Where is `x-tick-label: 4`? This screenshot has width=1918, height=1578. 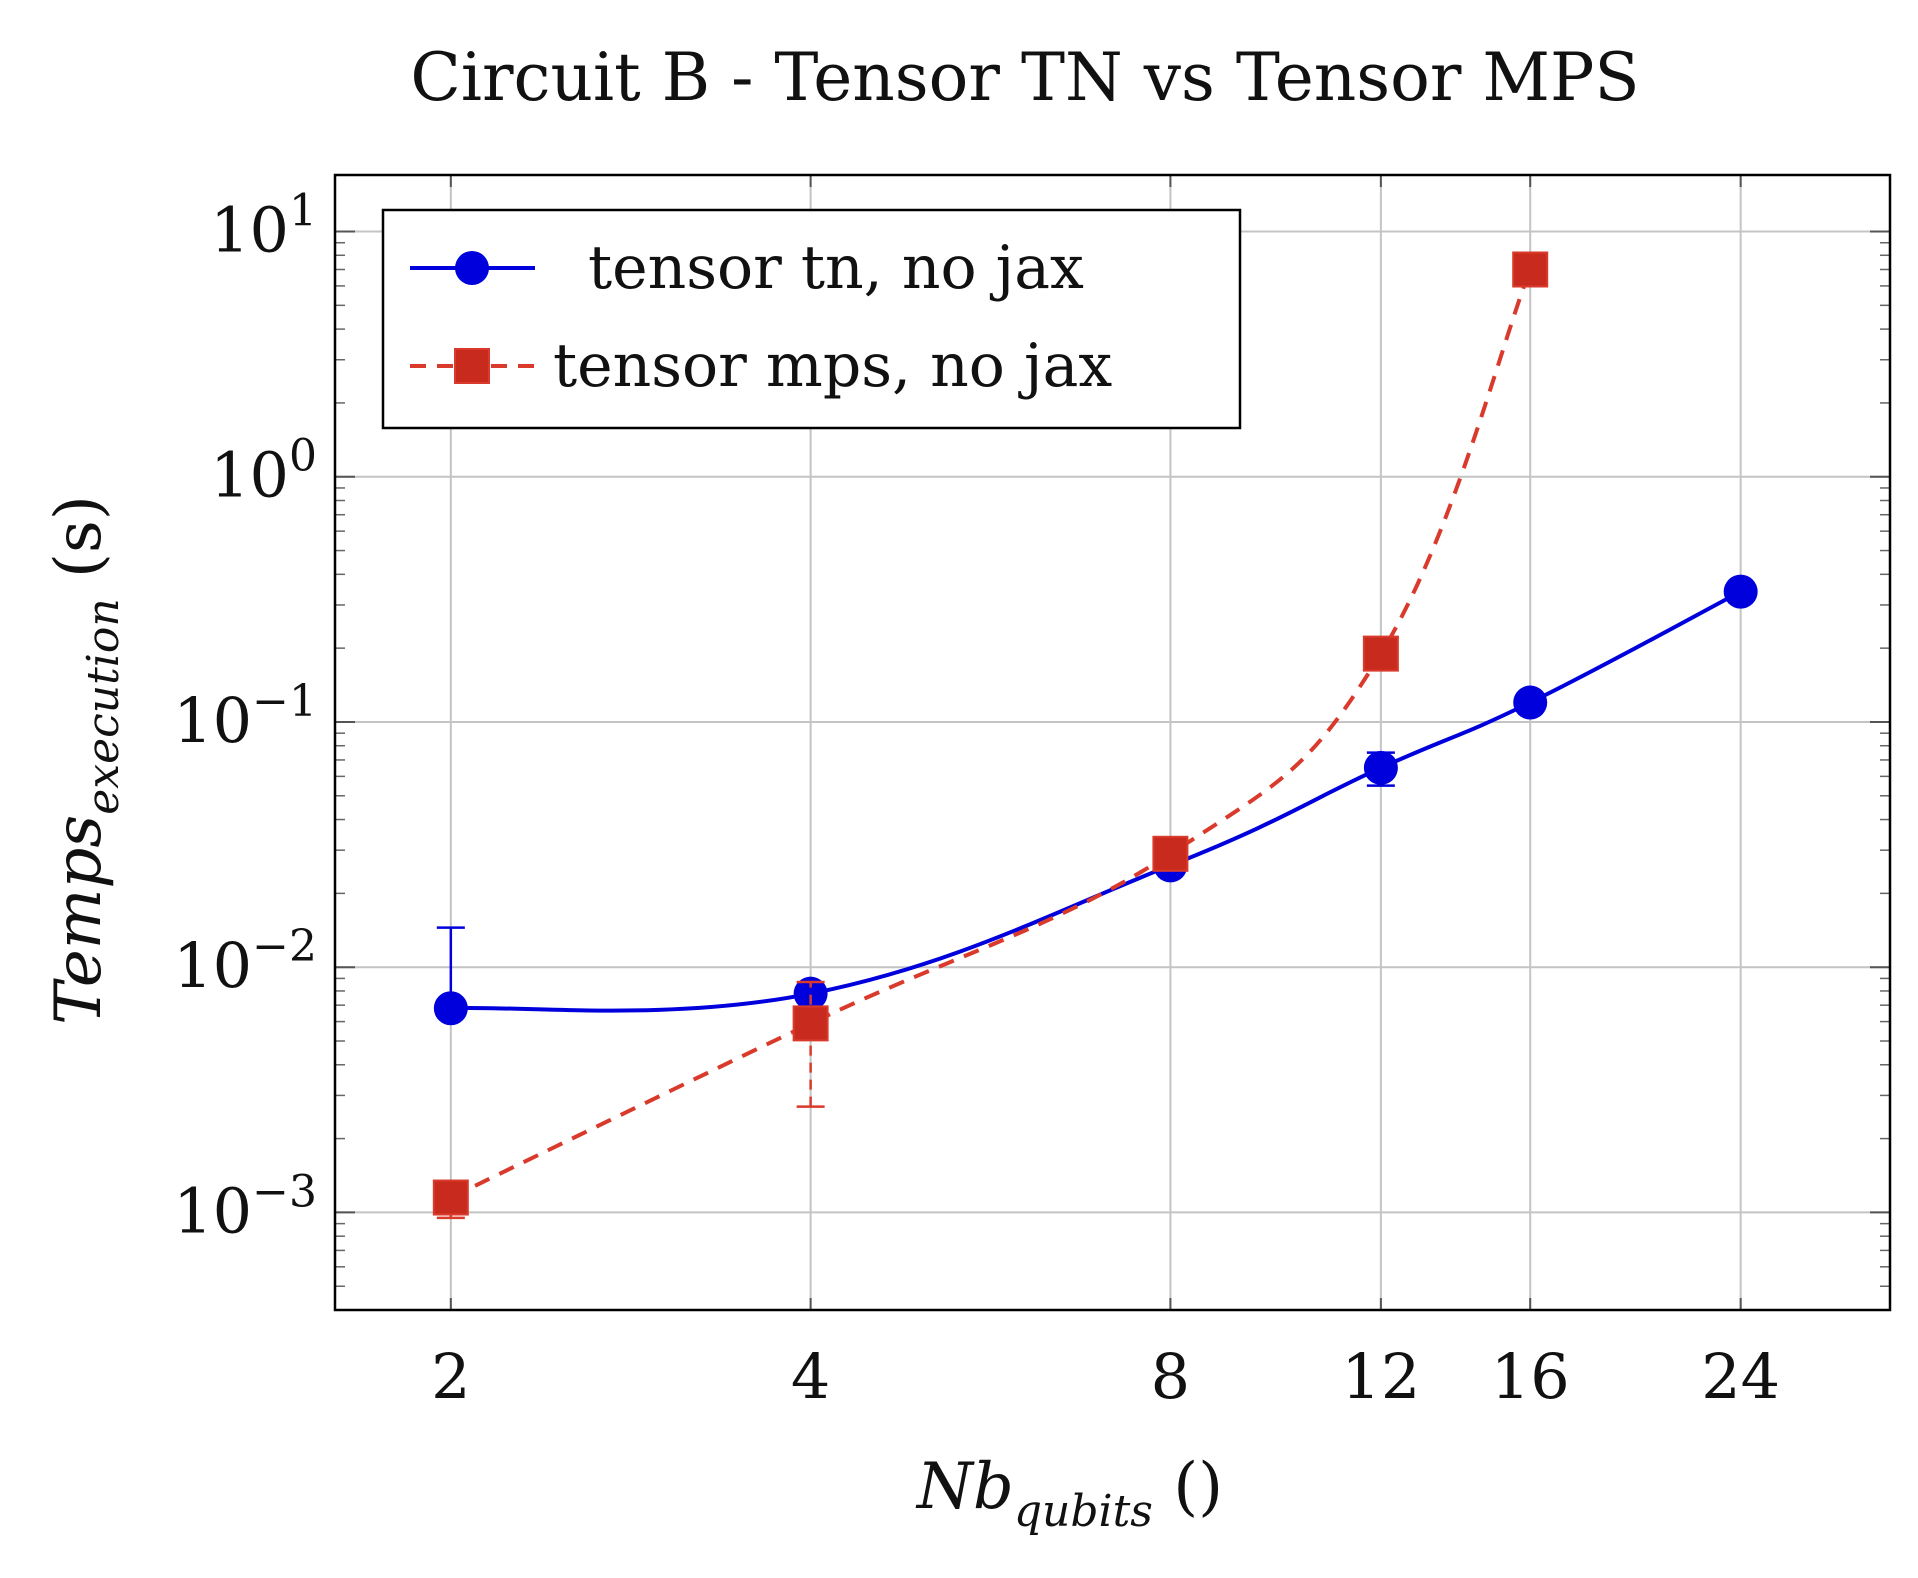
x-tick-label: 4 is located at coordinates (810, 1376).